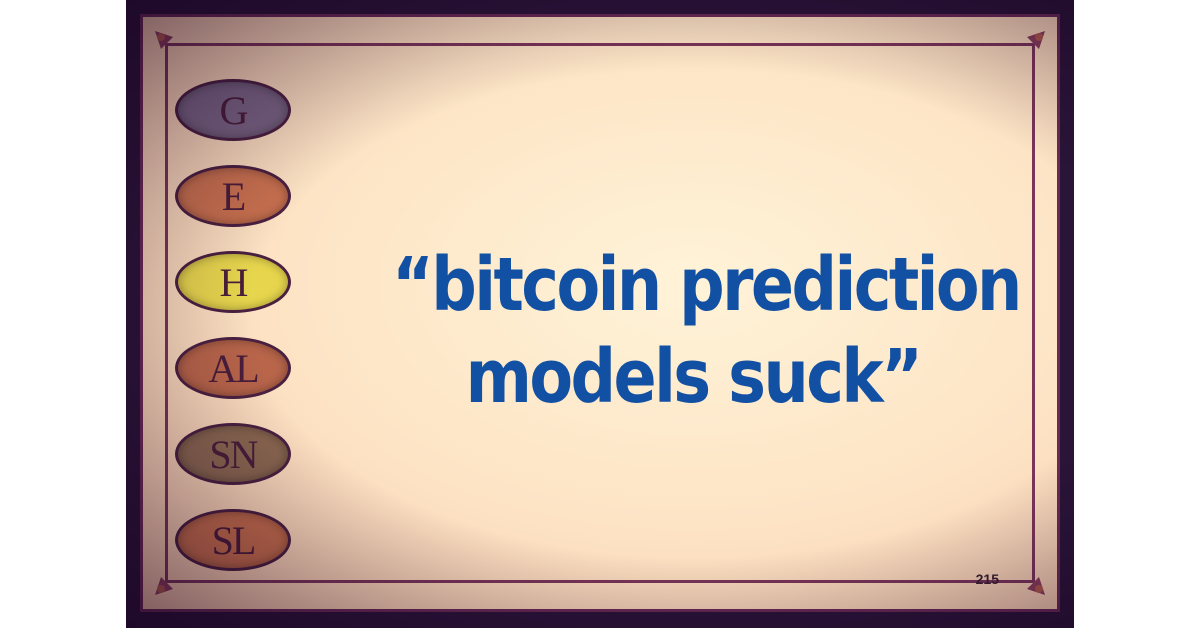  Describe the element at coordinates (987, 579) in the screenshot. I see `card-number: 215` at that location.